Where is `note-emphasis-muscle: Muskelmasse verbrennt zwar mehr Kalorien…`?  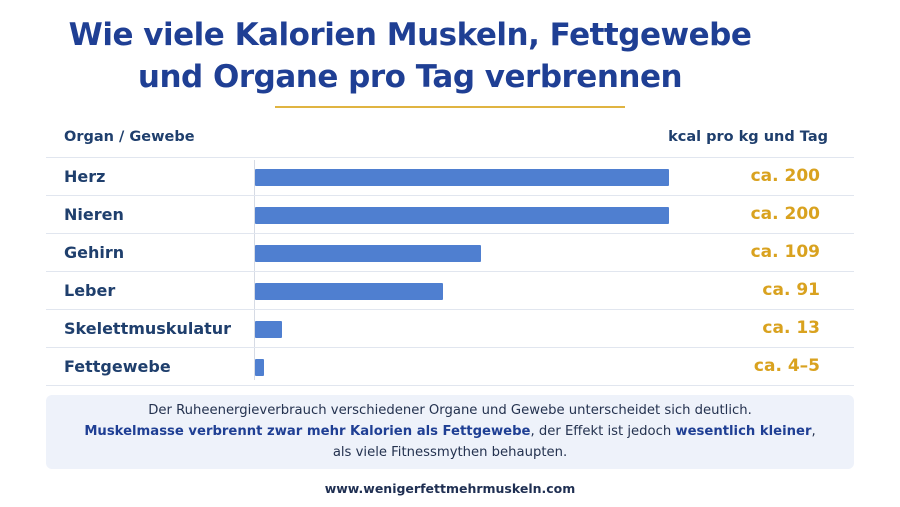 note-emphasis-muscle: Muskelmasse verbrennt zwar mehr Kalorien… is located at coordinates (307, 431).